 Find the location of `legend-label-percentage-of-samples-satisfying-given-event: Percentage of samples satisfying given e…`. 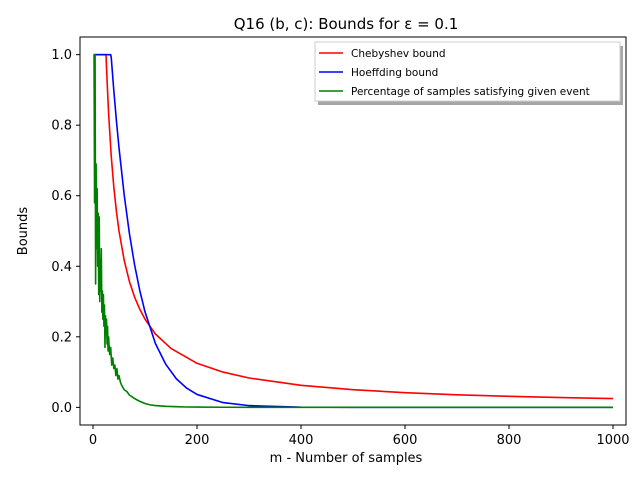

legend-label-percentage-of-samples-satisfying-given-event: Percentage of samples satisfying given e… is located at coordinates (470, 92).